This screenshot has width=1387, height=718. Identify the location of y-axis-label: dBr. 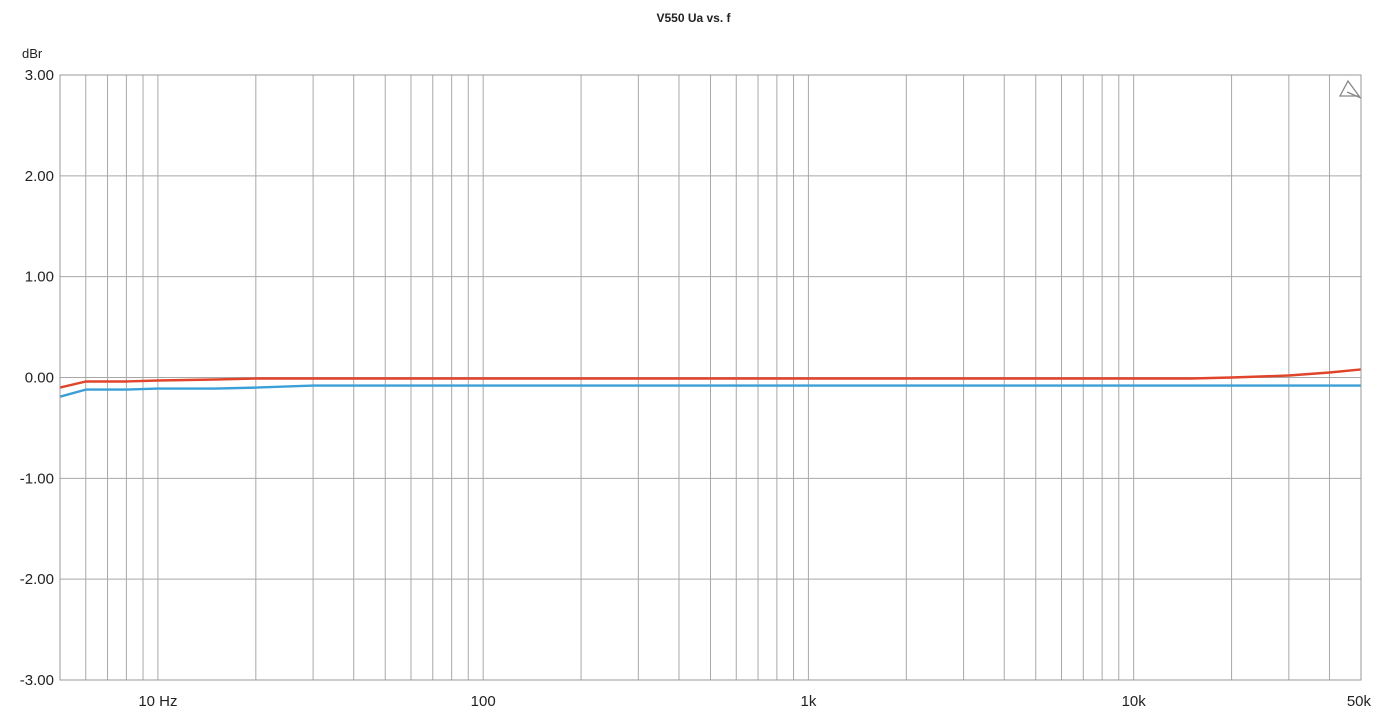
(32, 53).